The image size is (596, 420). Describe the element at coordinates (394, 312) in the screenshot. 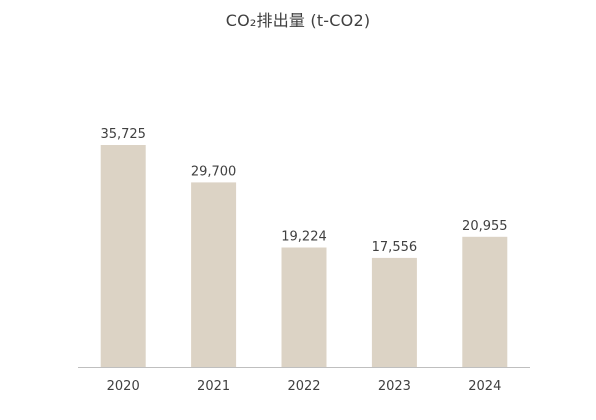

I see `bar-2023` at that location.